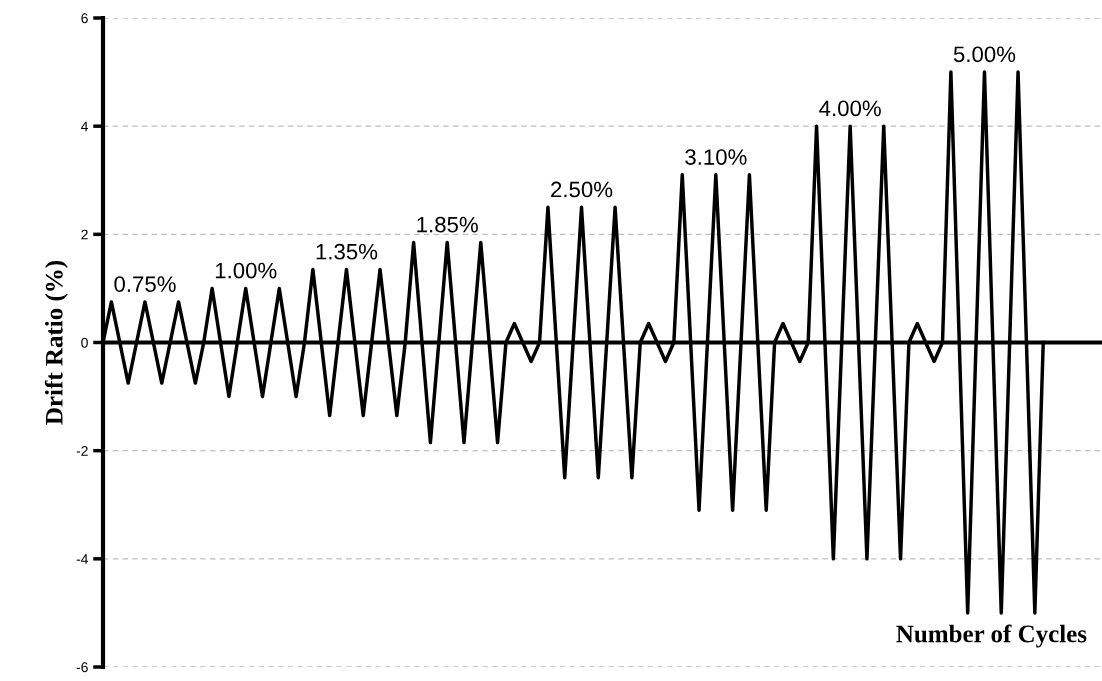 The width and height of the screenshot is (1102, 681). I want to click on annotation: 4.00%, so click(850, 108).